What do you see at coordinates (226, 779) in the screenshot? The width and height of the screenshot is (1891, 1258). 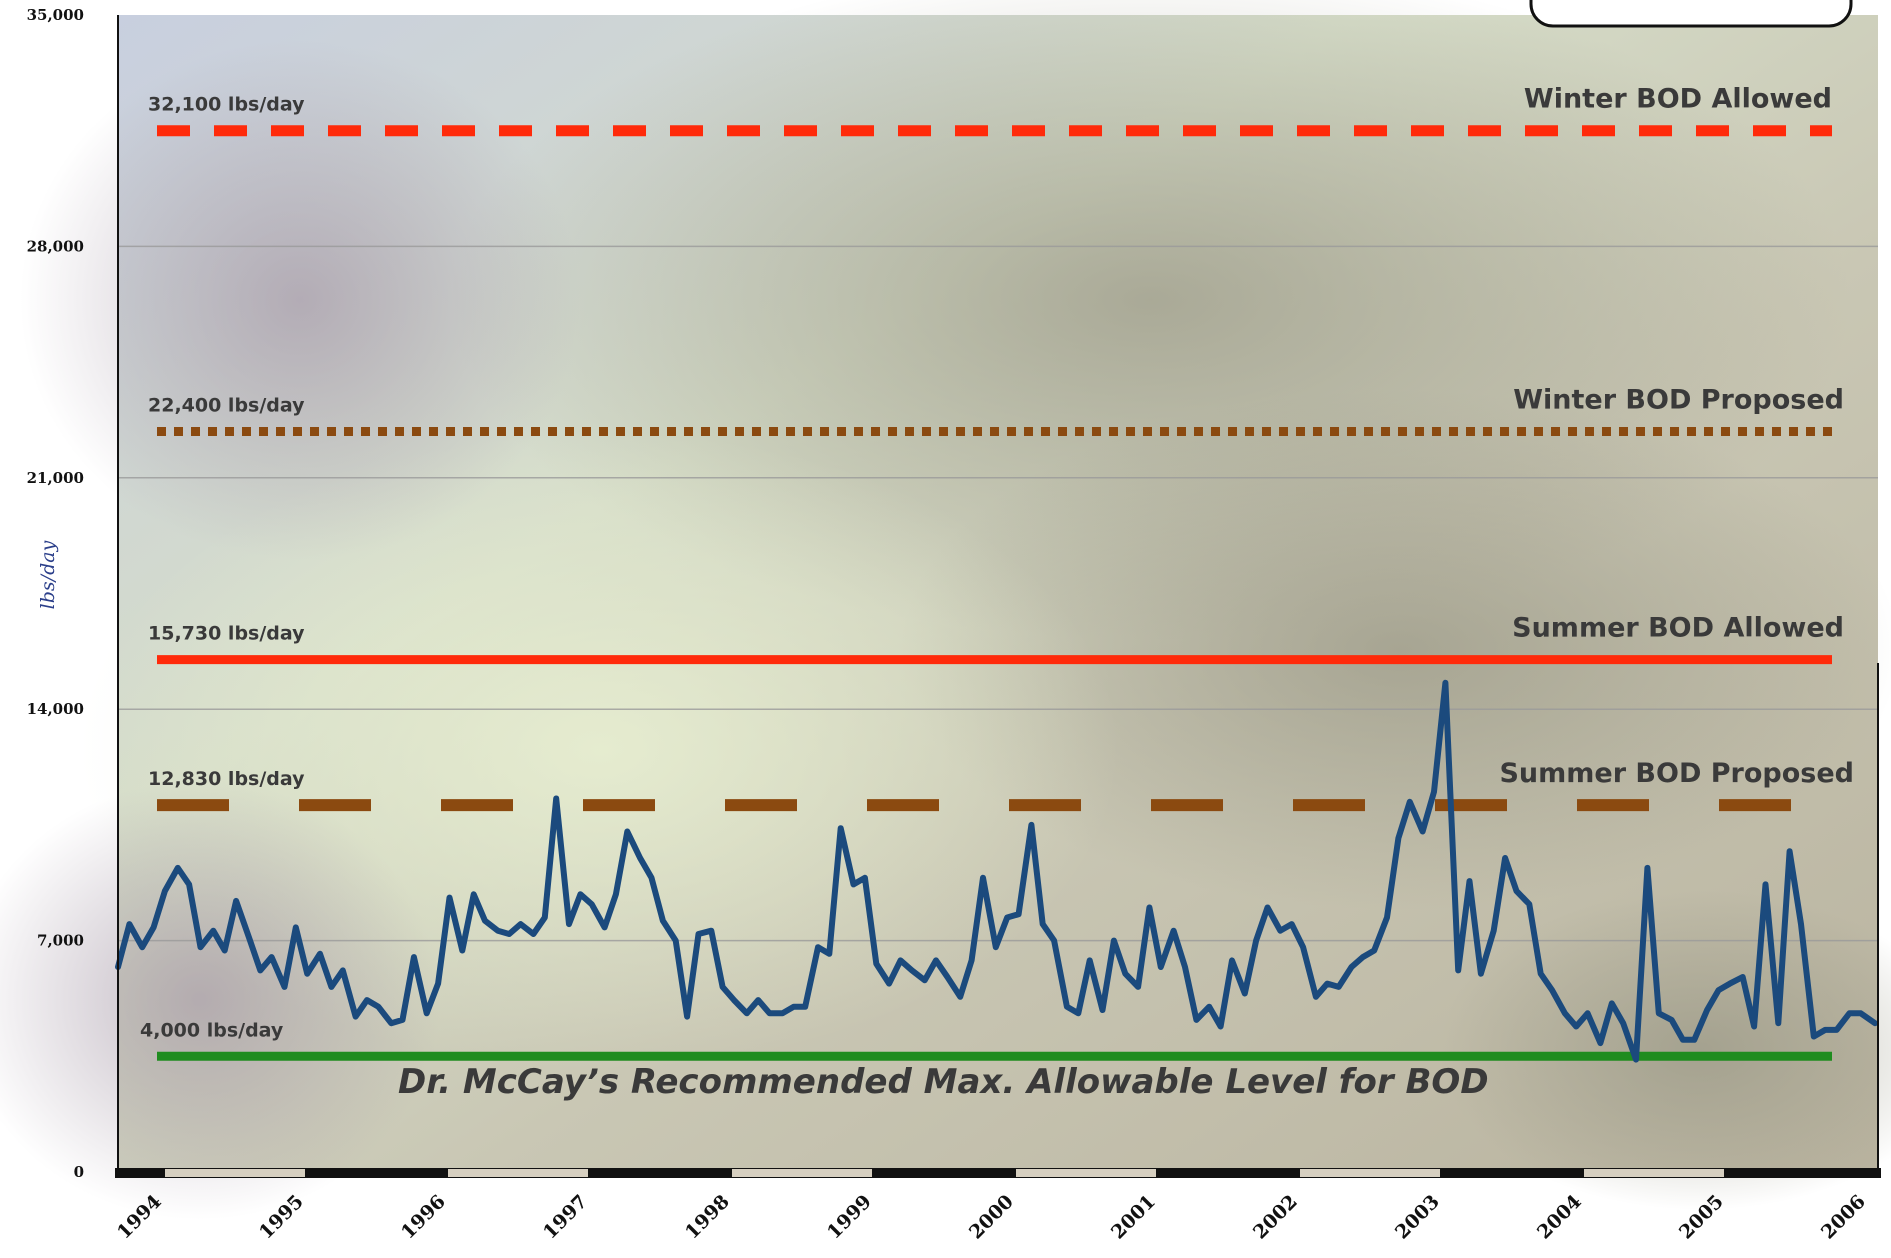 I see `reference-value-label: 12,830 lbs/day` at bounding box center [226, 779].